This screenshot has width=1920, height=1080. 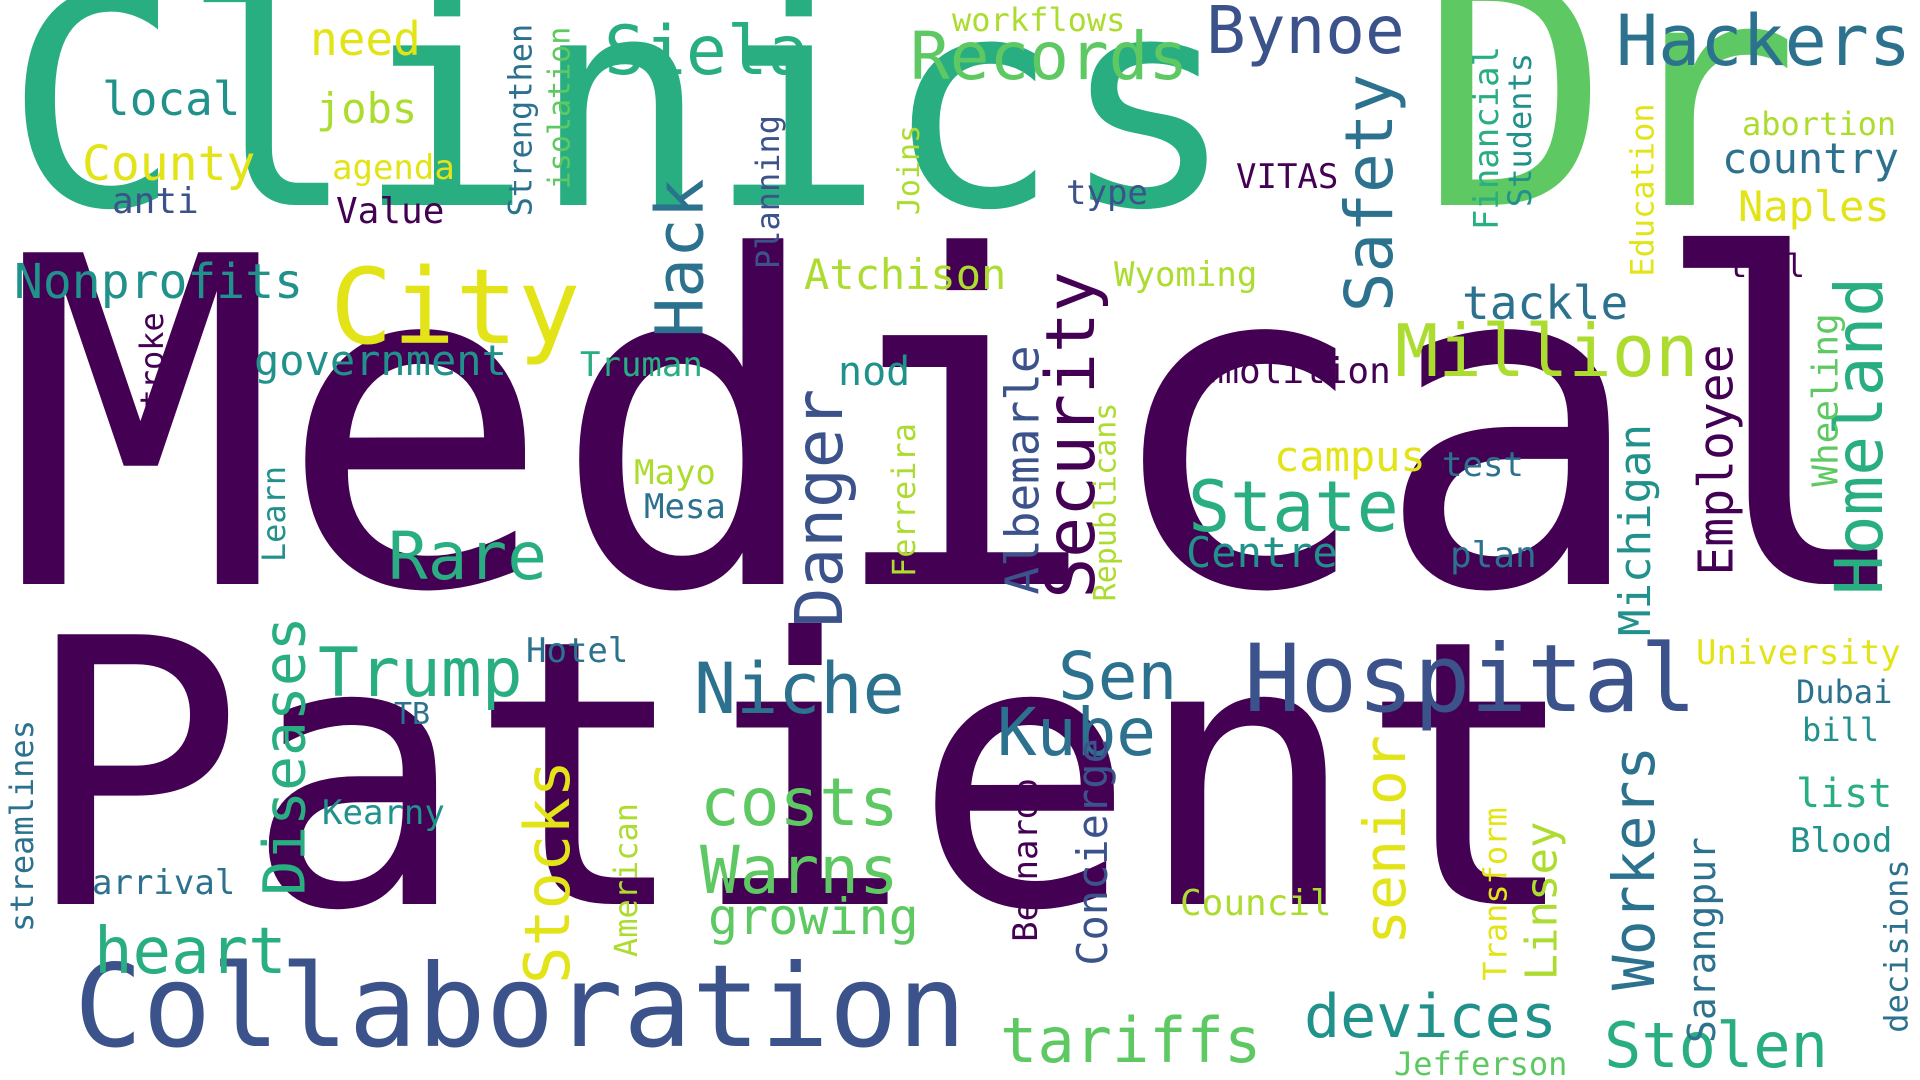 I want to click on word-niche: Niche, so click(x=799, y=689).